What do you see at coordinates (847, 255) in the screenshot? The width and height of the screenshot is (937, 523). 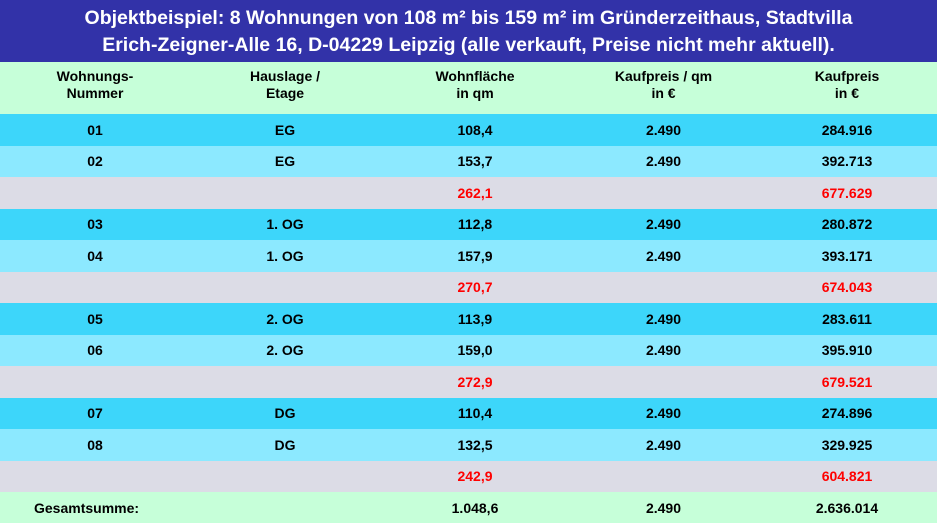 I see `cell-preis: 393.171` at bounding box center [847, 255].